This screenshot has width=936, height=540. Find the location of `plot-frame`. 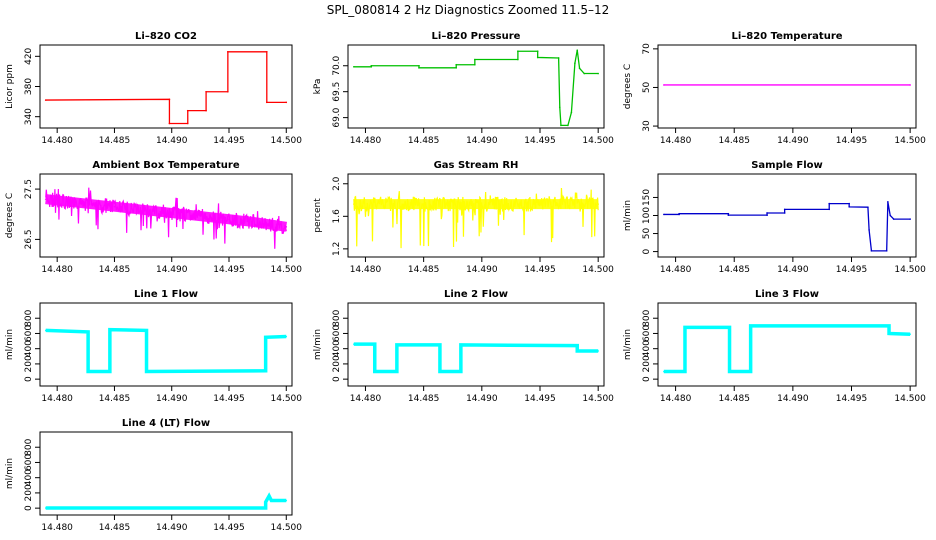

plot-frame is located at coordinates (476, 344).